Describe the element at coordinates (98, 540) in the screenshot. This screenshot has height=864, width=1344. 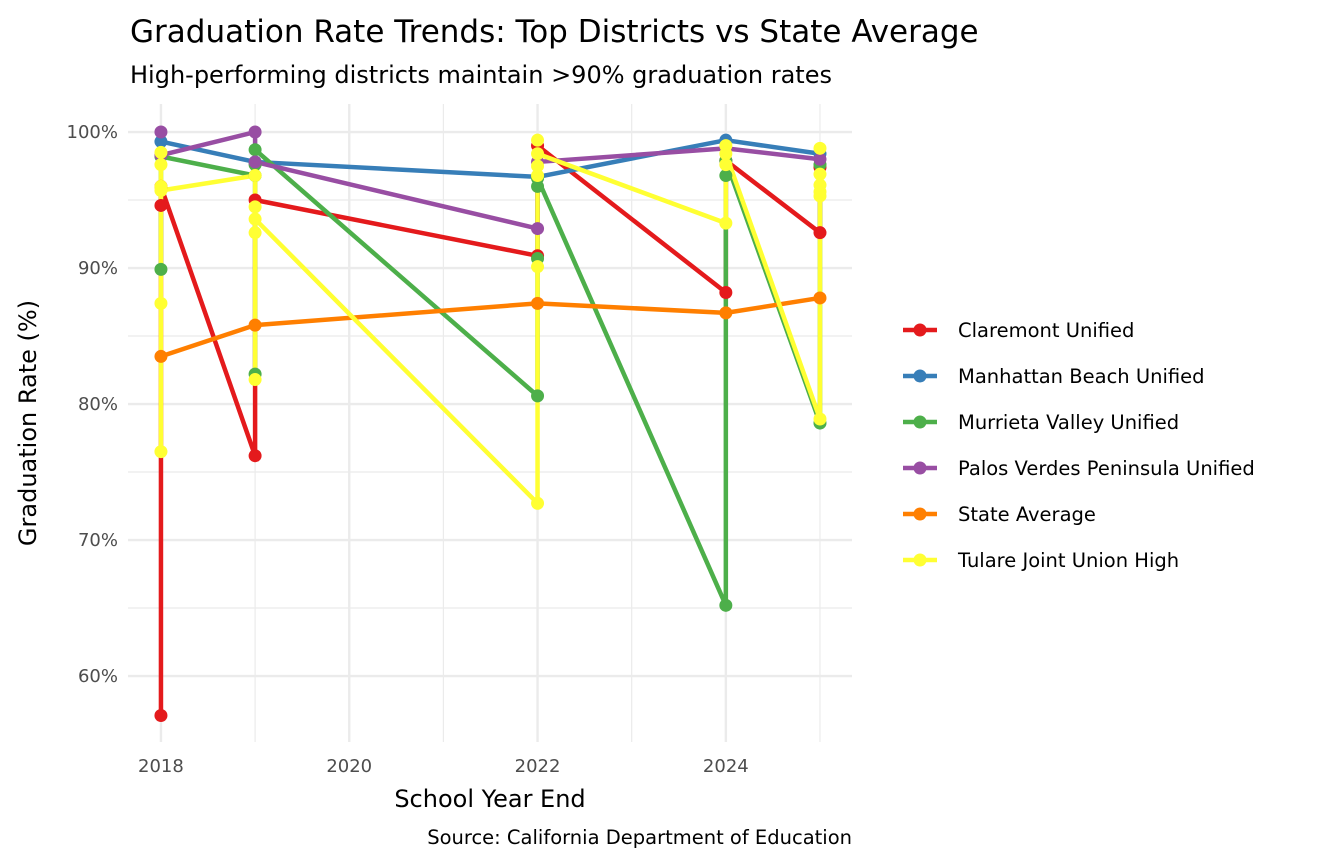
I see `y-tick-label: 70%` at that location.